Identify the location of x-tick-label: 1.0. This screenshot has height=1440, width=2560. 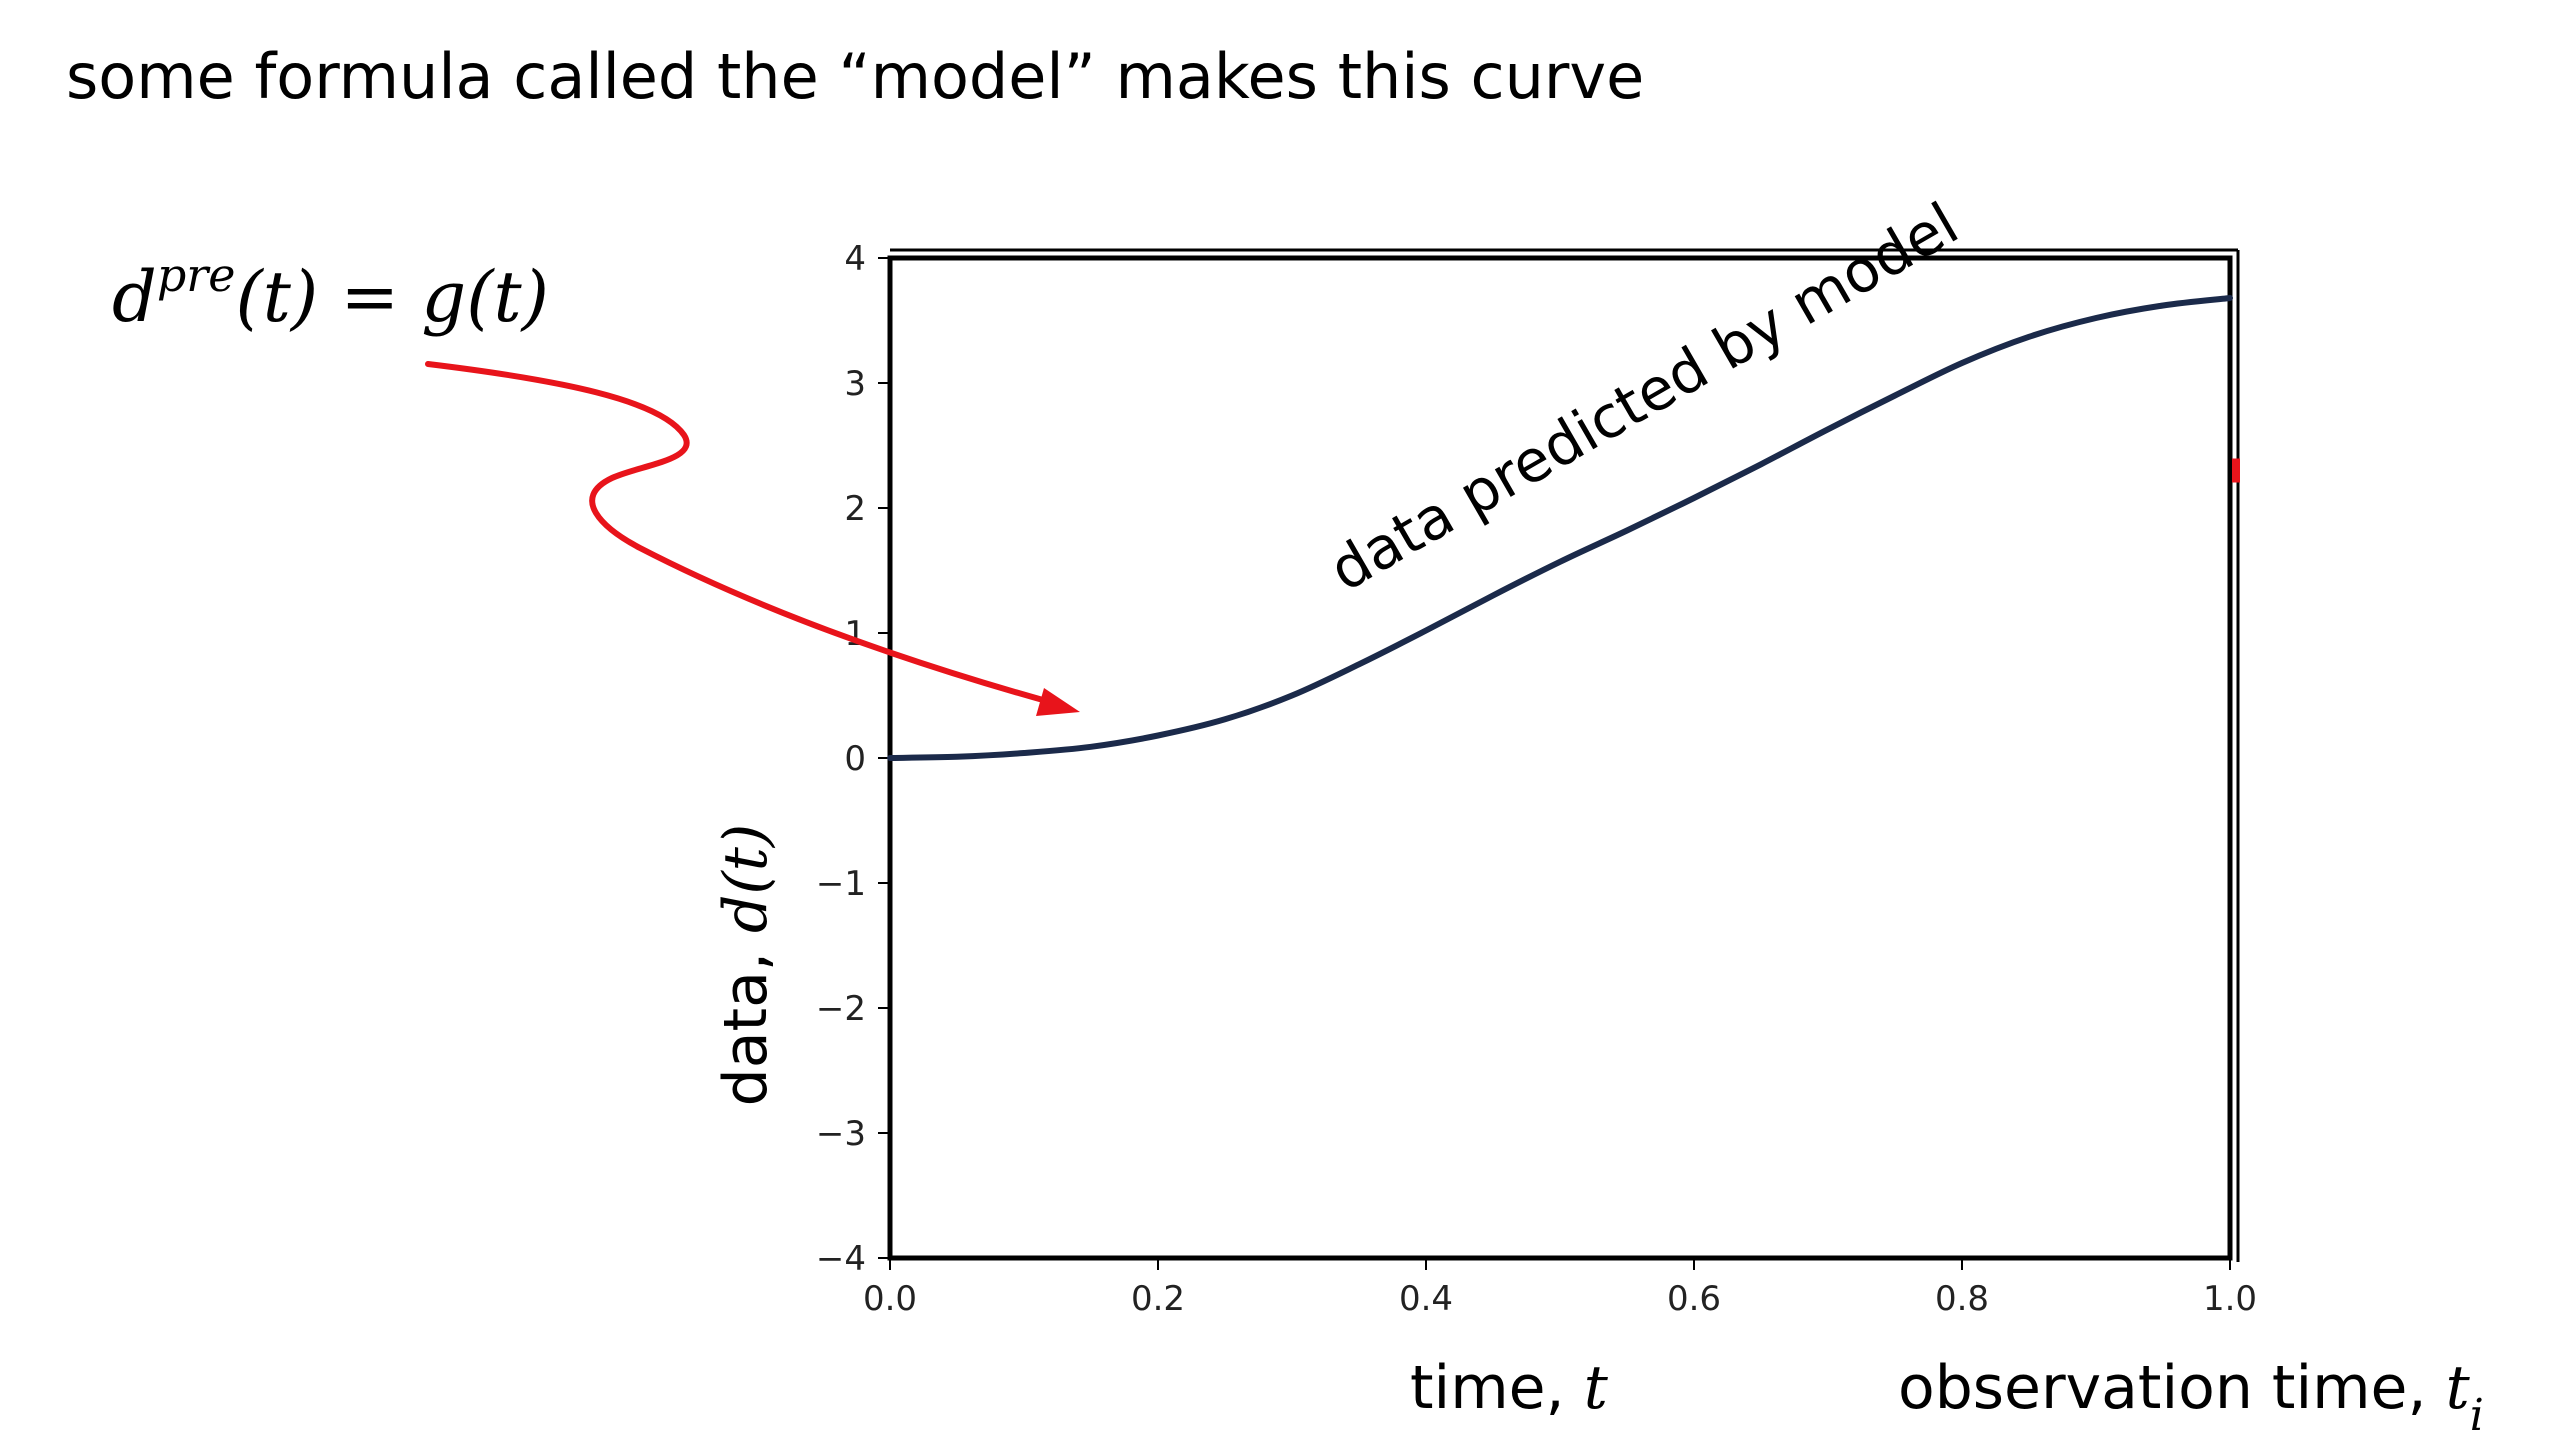
(2230, 1299).